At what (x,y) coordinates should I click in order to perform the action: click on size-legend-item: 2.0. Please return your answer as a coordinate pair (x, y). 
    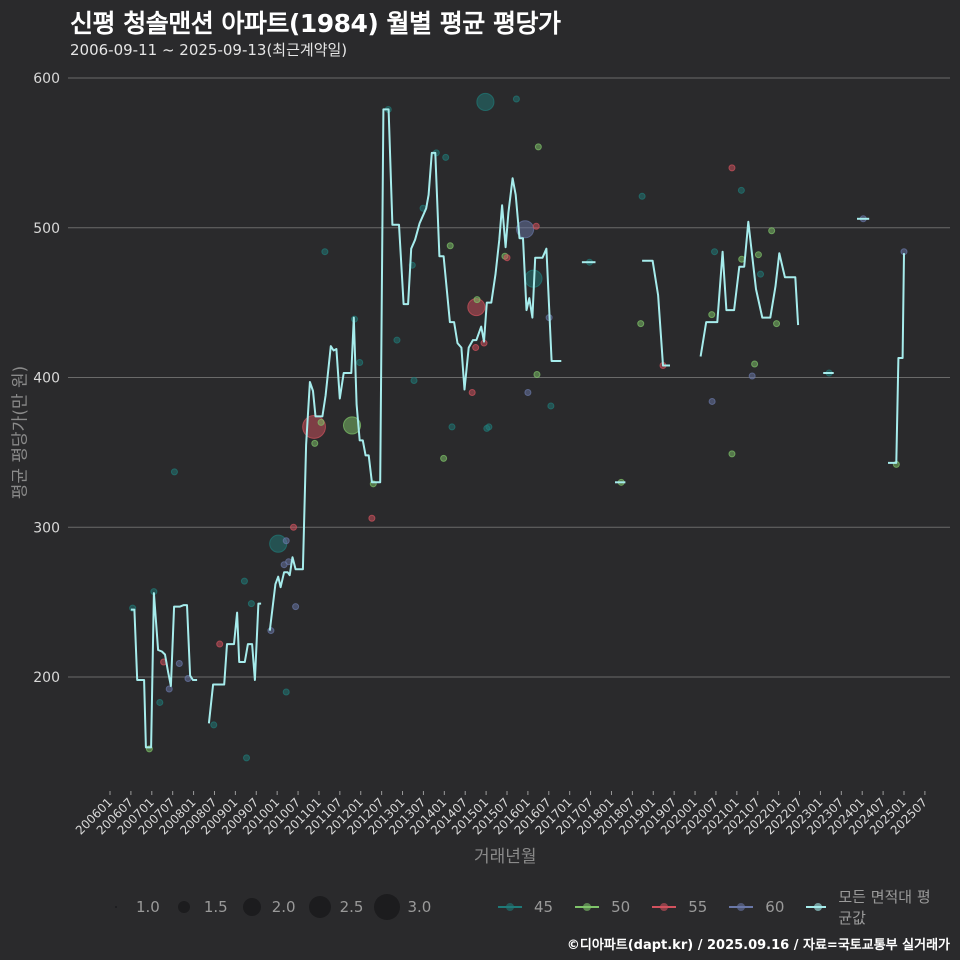
    Looking at the image, I should click on (266, 907).